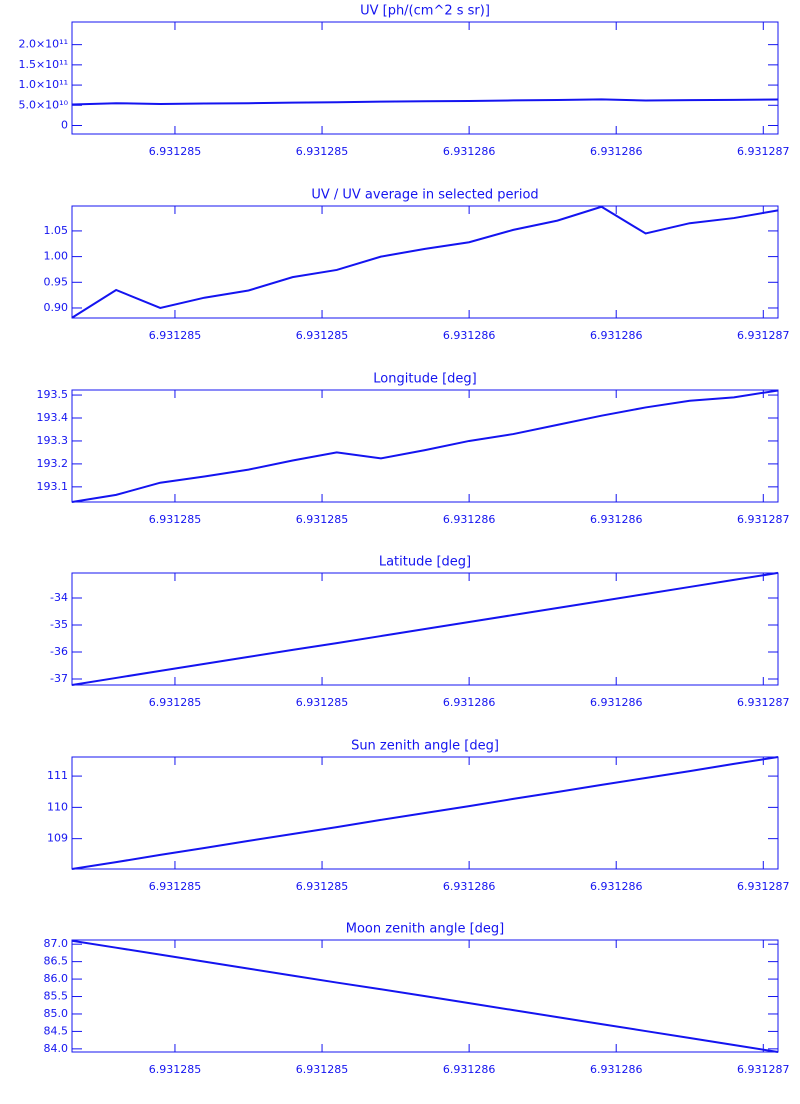  What do you see at coordinates (53, 417) in the screenshot?
I see `y-tick-label: 193.4` at bounding box center [53, 417].